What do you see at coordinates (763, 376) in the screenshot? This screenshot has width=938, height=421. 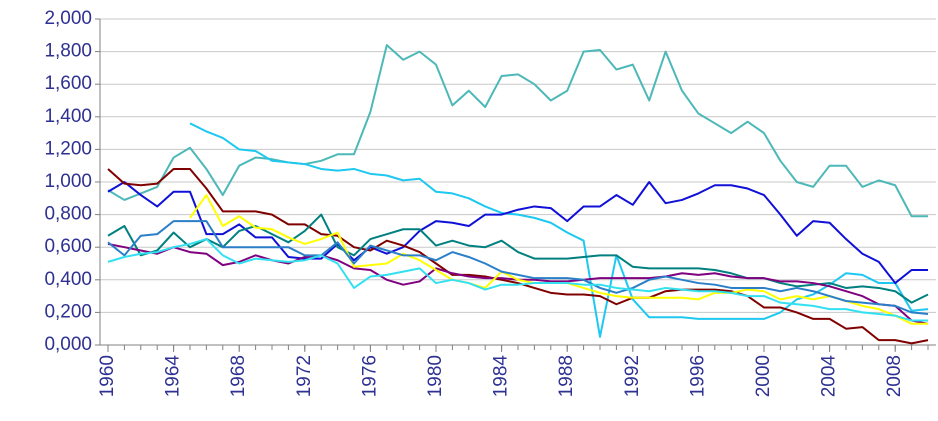 I see `x-tick-label: 2000` at bounding box center [763, 376].